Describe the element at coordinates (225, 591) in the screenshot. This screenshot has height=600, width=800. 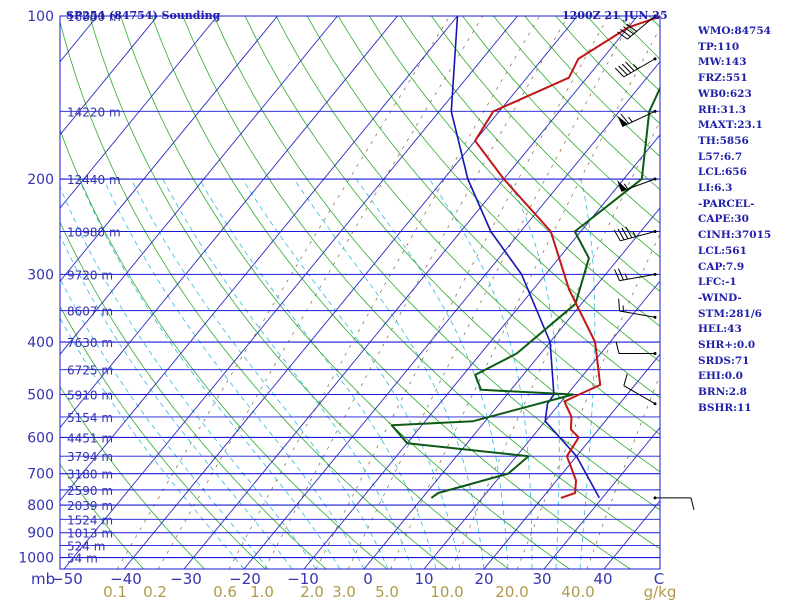
I see `mixing-ratio-tick-label: 0.6` at that location.